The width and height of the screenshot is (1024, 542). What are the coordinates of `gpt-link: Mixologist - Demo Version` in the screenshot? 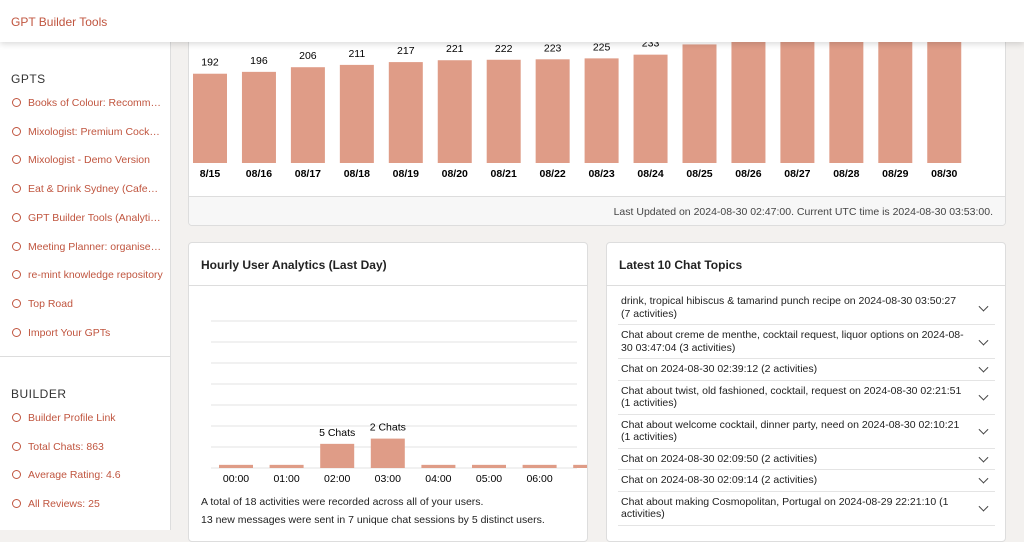 It's located at (81, 160).